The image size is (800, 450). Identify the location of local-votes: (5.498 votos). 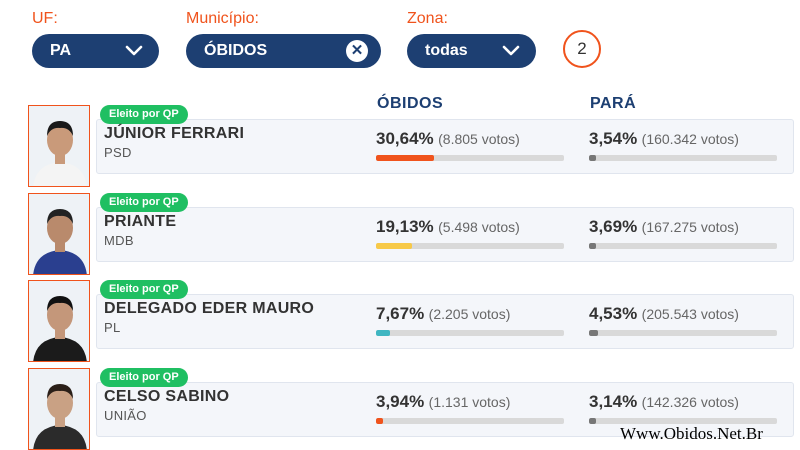
(479, 227).